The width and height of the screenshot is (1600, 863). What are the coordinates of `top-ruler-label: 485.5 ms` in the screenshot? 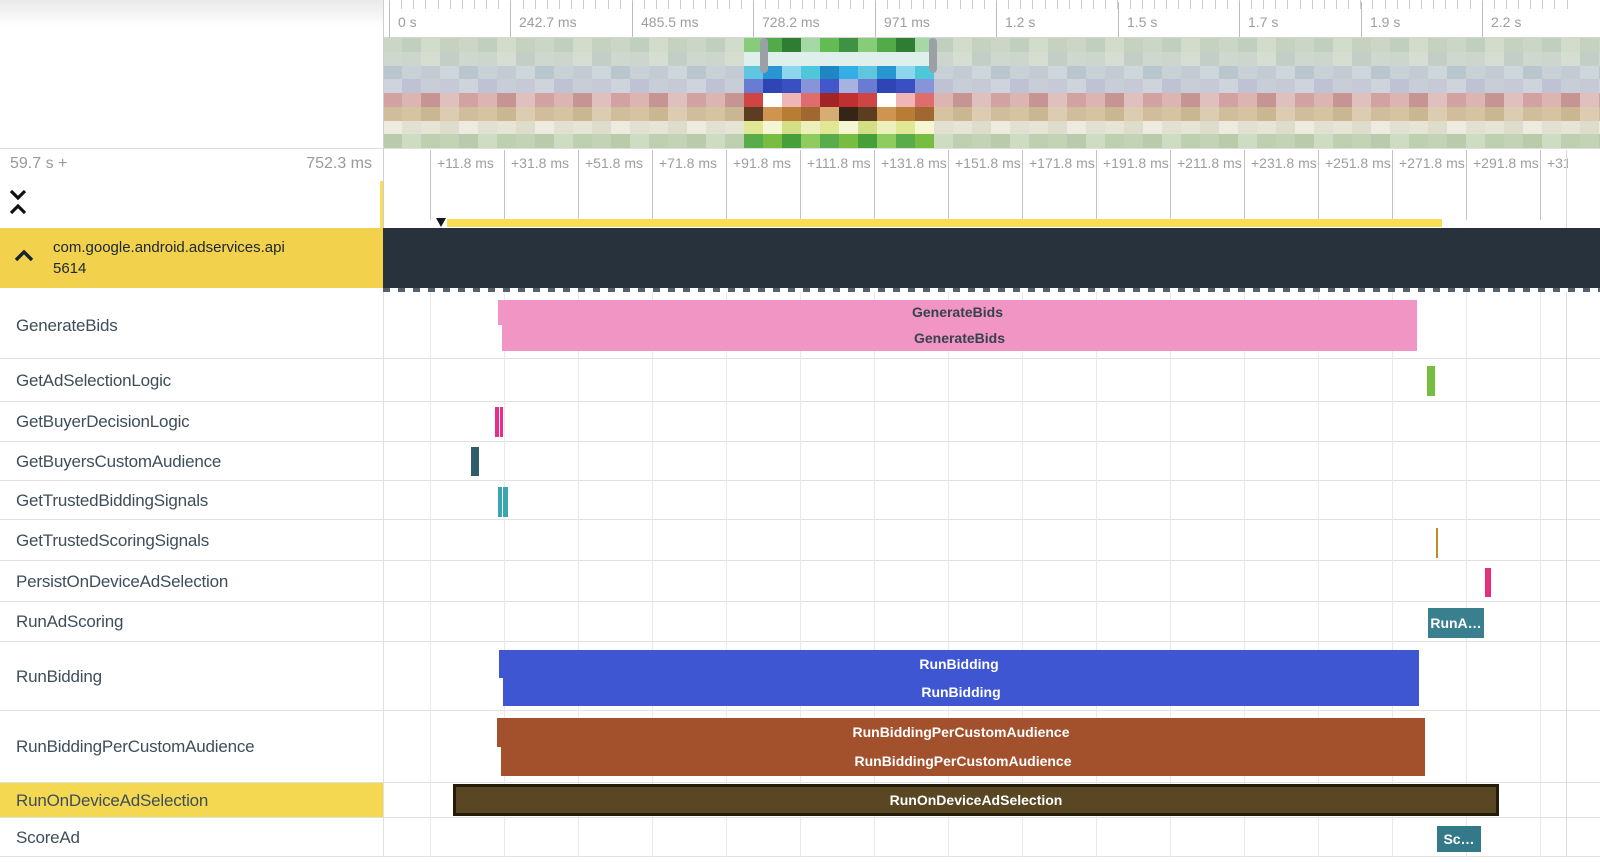 It's located at (670, 22).